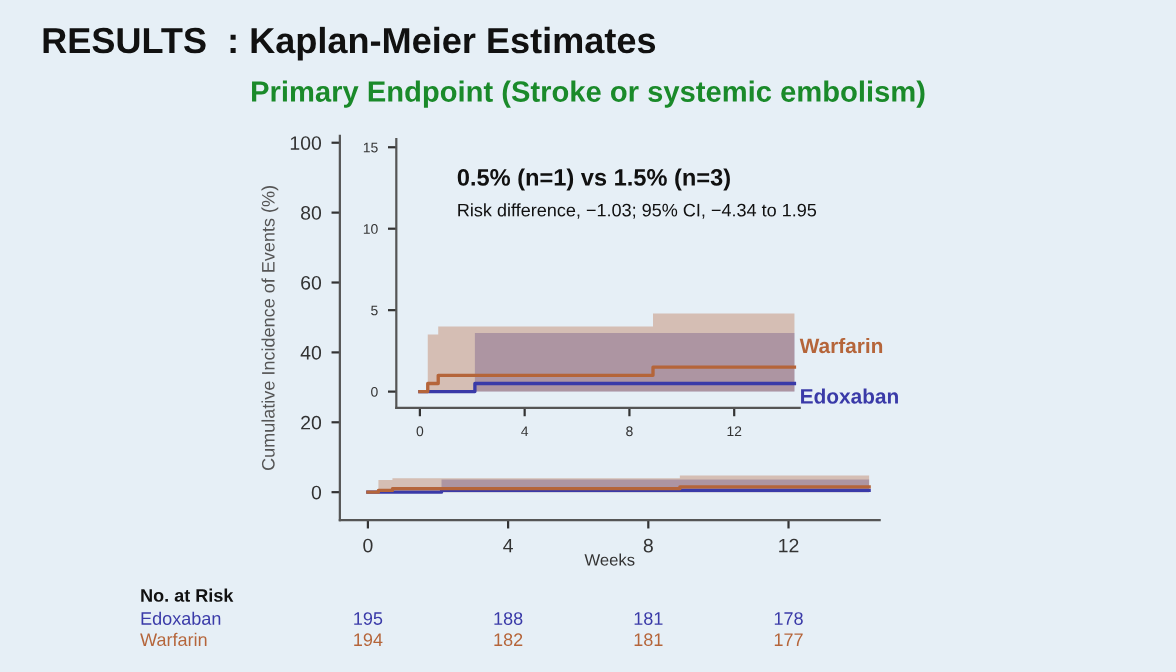 The width and height of the screenshot is (1176, 672). What do you see at coordinates (311, 282) in the screenshot?
I see `y-tick-label: 60` at bounding box center [311, 282].